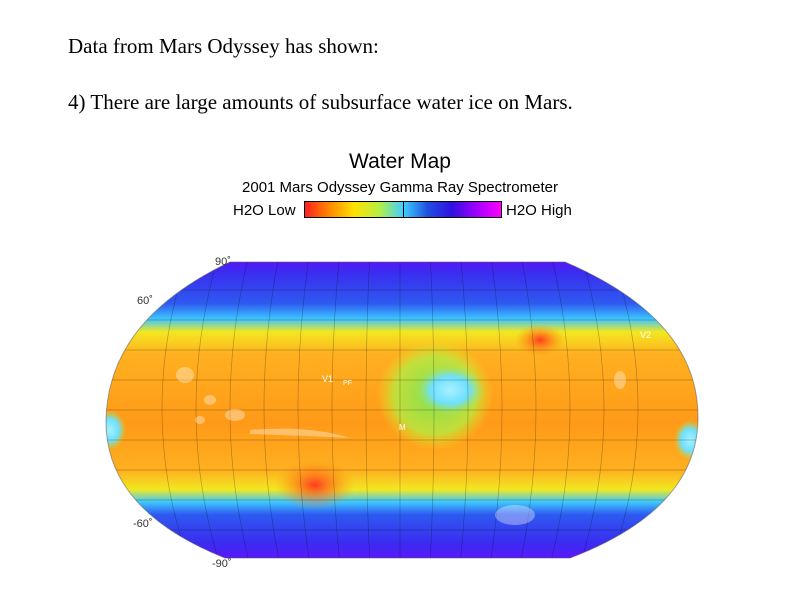 This screenshot has width=800, height=600. I want to click on lat-label-90: 90˚, so click(223, 262).